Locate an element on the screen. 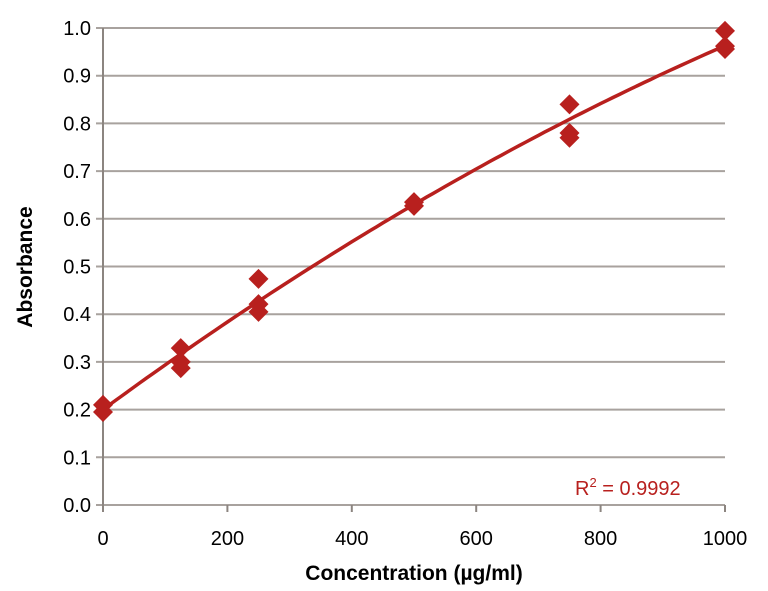 The image size is (768, 591). y-tick-label: 0.4 is located at coordinates (77, 315).